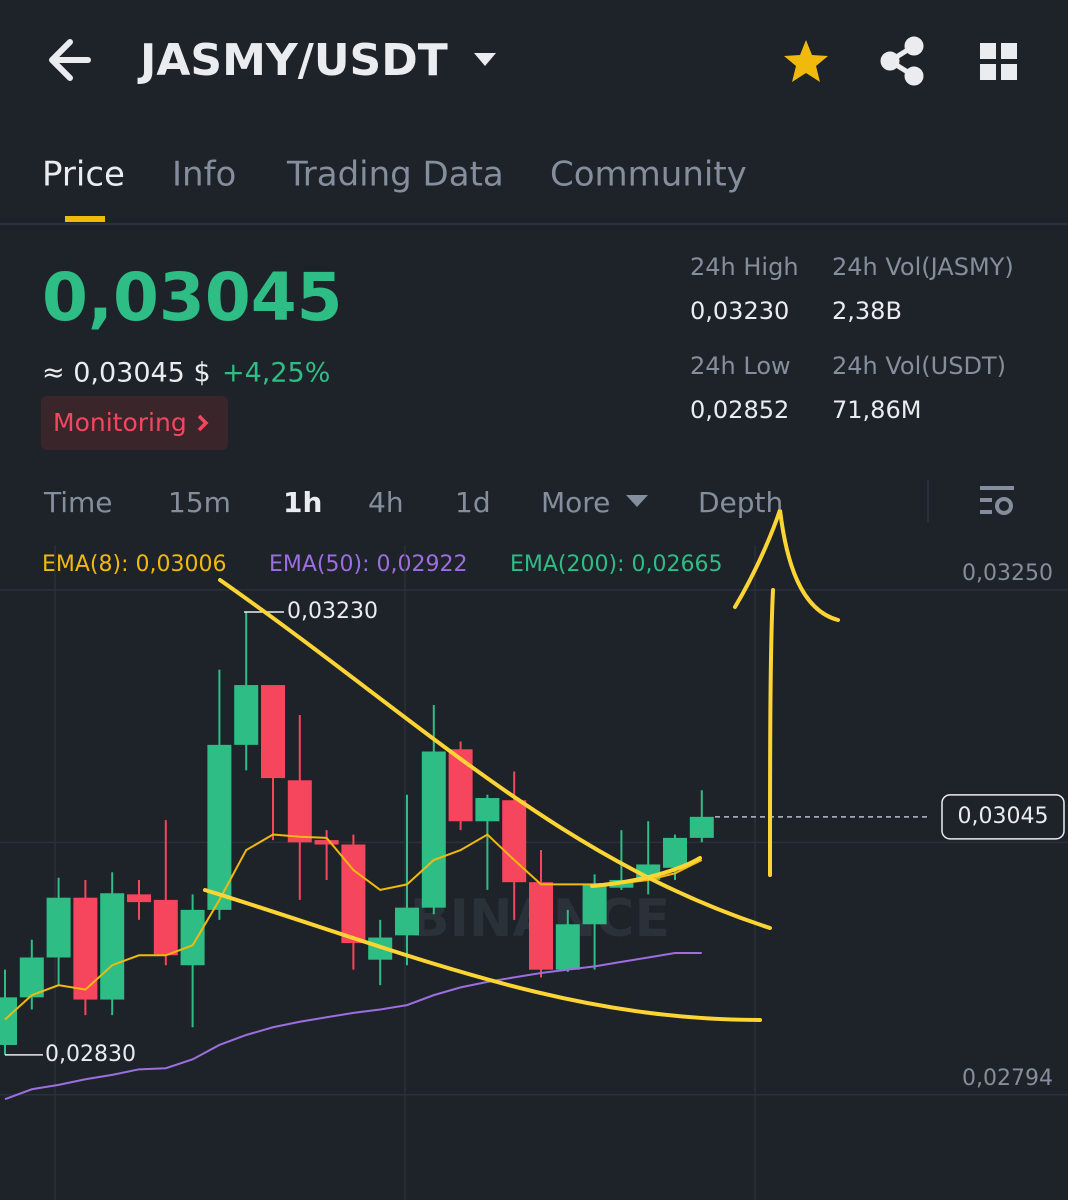 This screenshot has height=1200, width=1068. What do you see at coordinates (395, 175) in the screenshot?
I see `tab: Trading Data` at bounding box center [395, 175].